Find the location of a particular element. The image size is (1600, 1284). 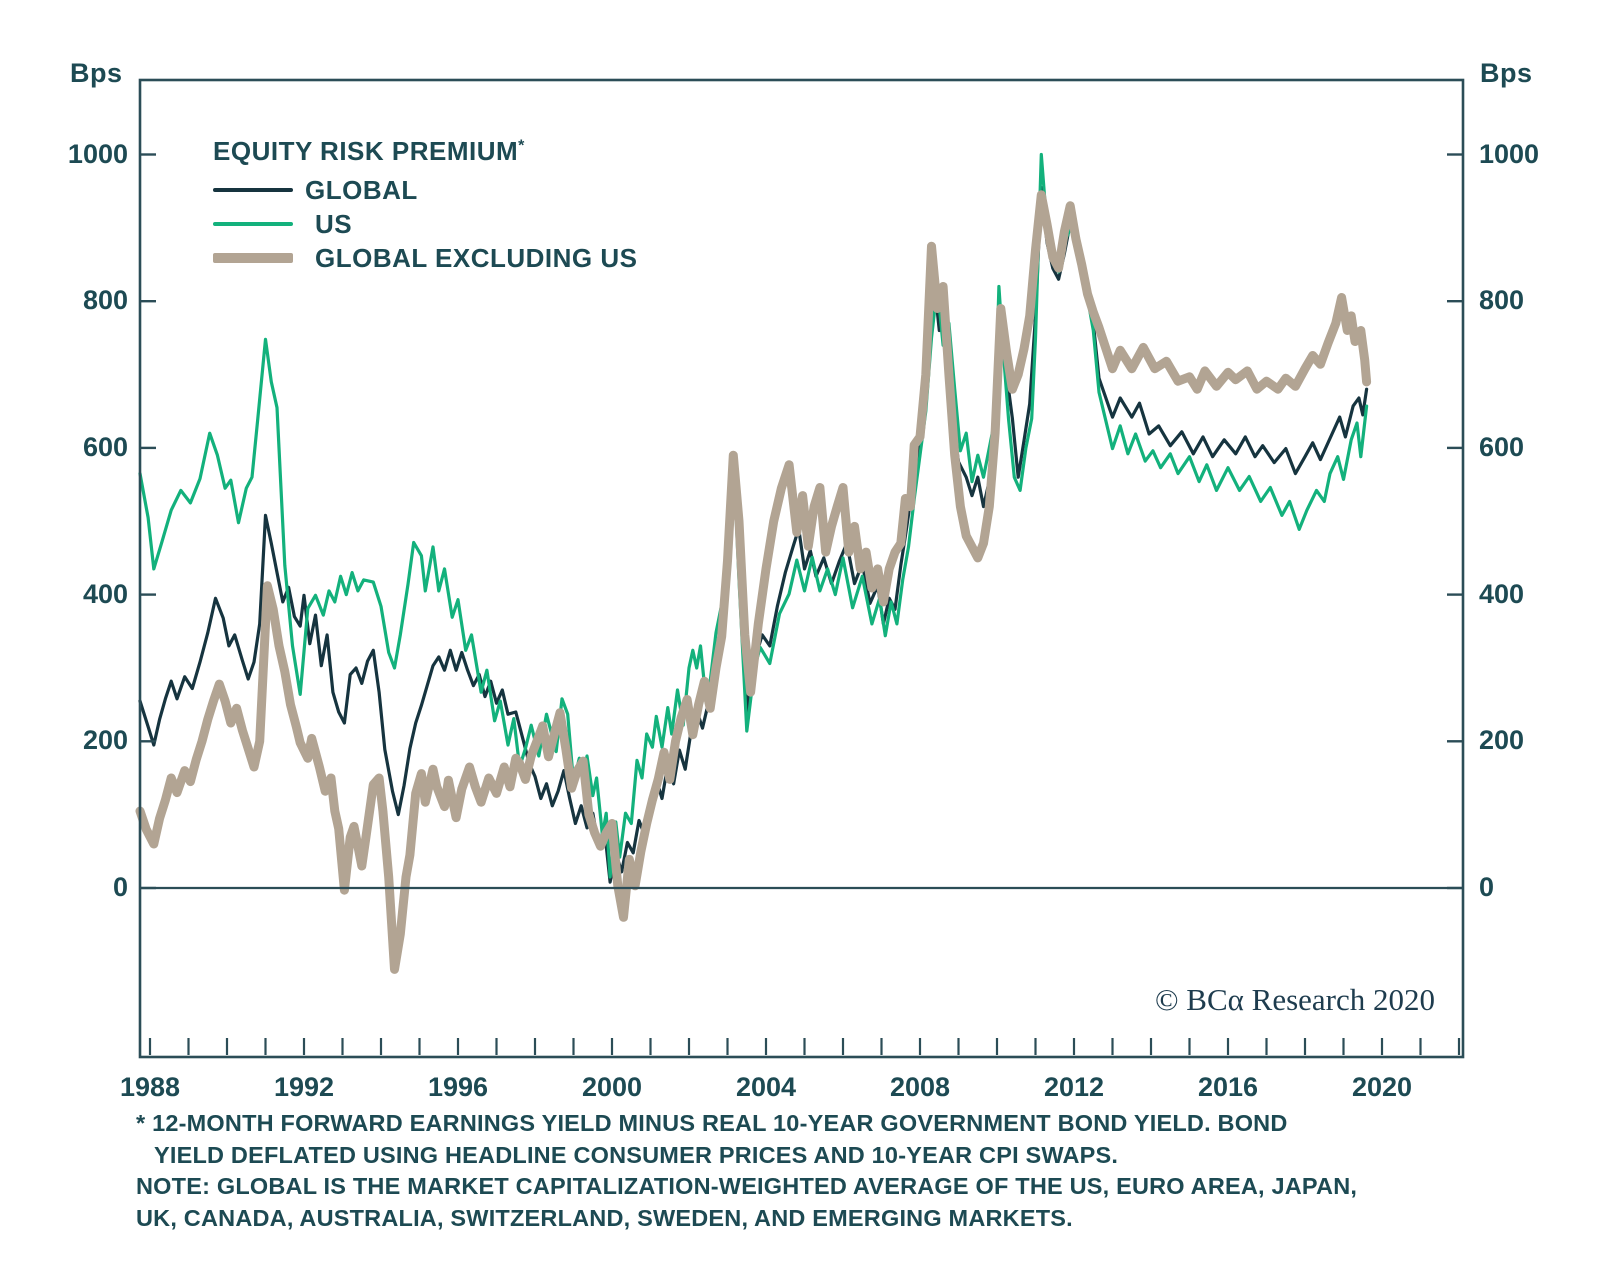

global-ex-us-line-swatch is located at coordinates (253, 258).